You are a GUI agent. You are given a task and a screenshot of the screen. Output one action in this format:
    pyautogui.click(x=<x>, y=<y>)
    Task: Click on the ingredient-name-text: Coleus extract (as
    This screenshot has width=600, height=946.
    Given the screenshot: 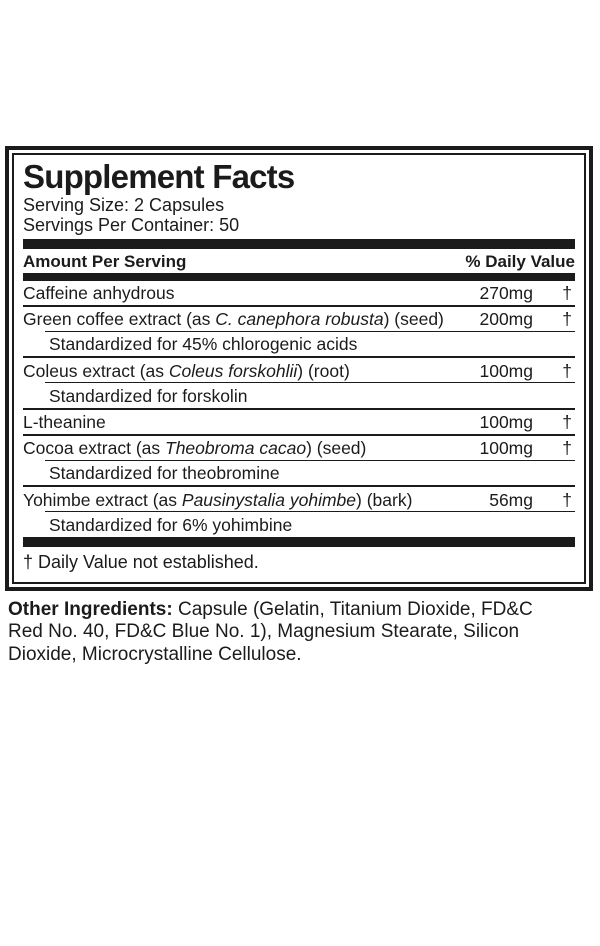 What is the action you would take?
    pyautogui.click(x=96, y=370)
    